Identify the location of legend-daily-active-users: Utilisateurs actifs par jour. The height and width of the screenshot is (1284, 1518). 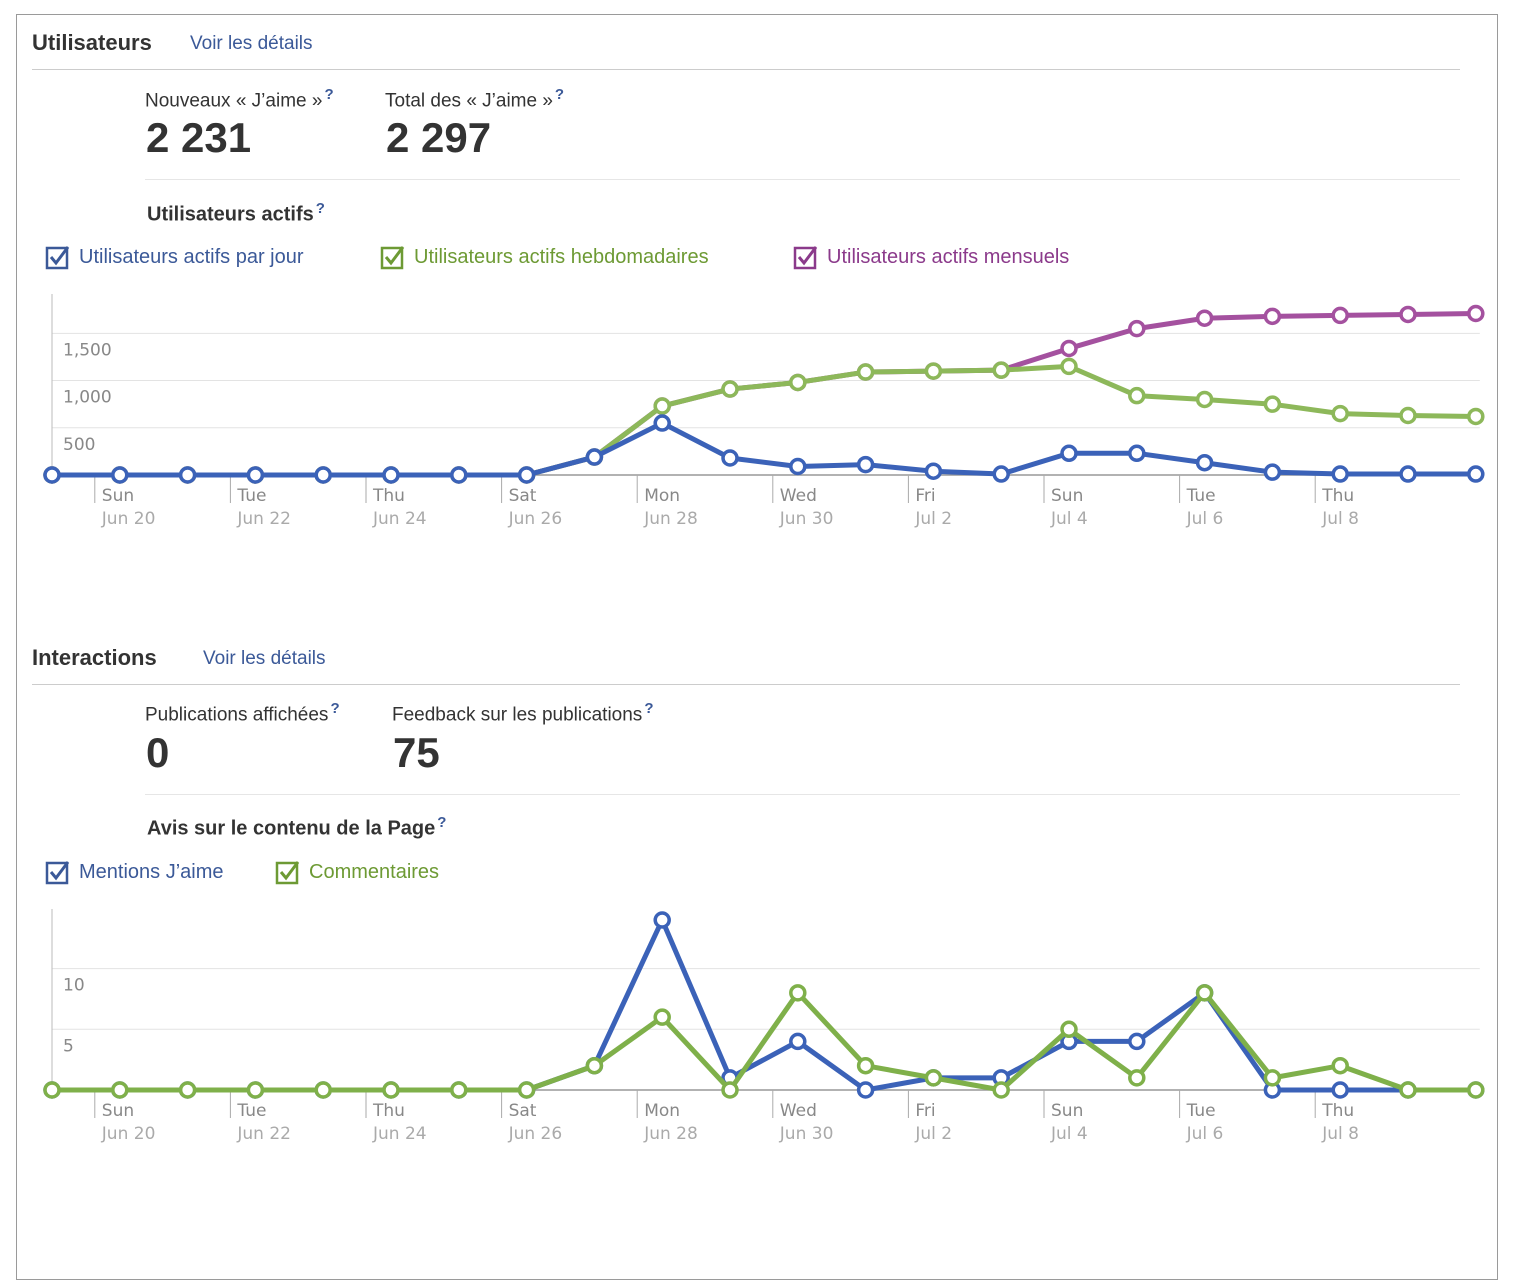
(174, 257).